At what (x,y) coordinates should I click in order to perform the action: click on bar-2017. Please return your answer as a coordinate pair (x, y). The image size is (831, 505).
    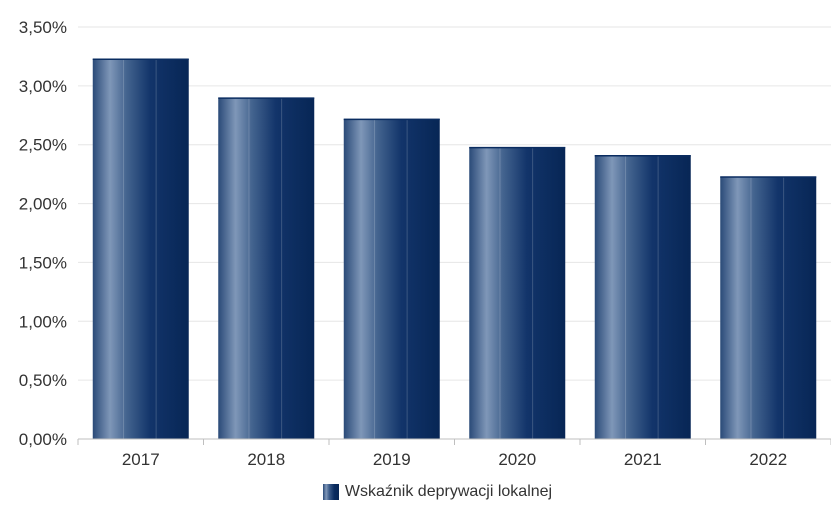
    Looking at the image, I should click on (140, 248).